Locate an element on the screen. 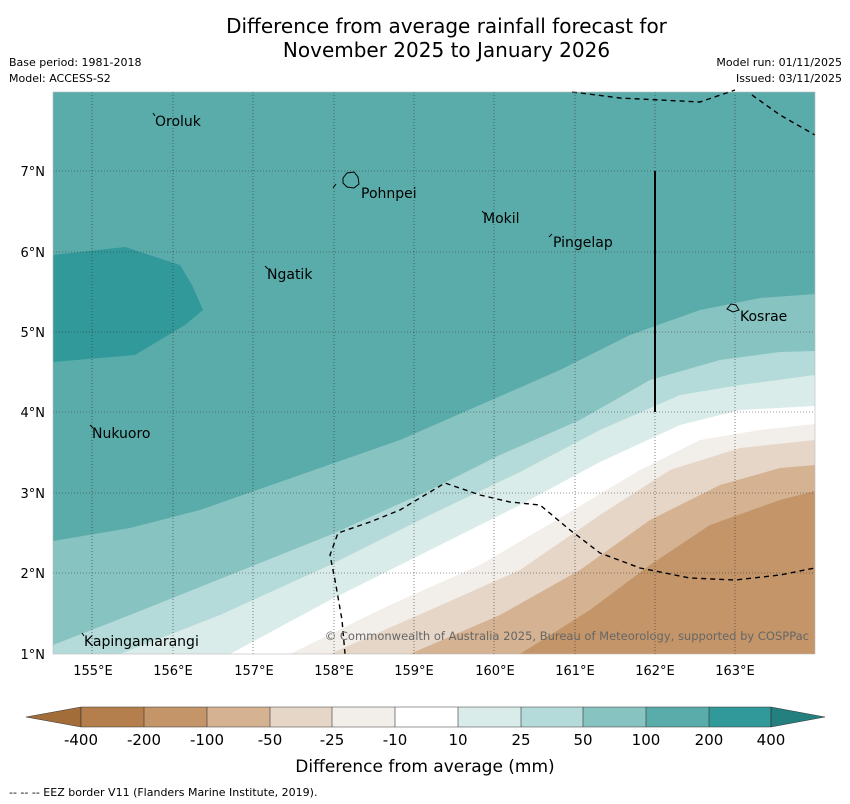 The image size is (850, 804). lat-3: 3°N is located at coordinates (33, 494).